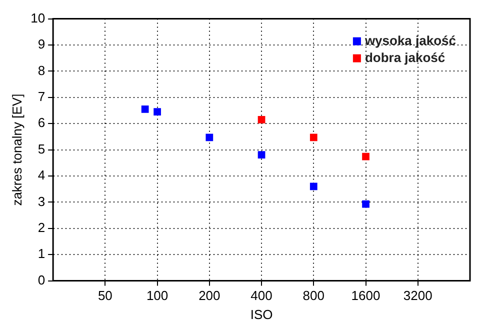 The image size is (494, 331). I want to click on x-tick-label: 3200, so click(417, 296).